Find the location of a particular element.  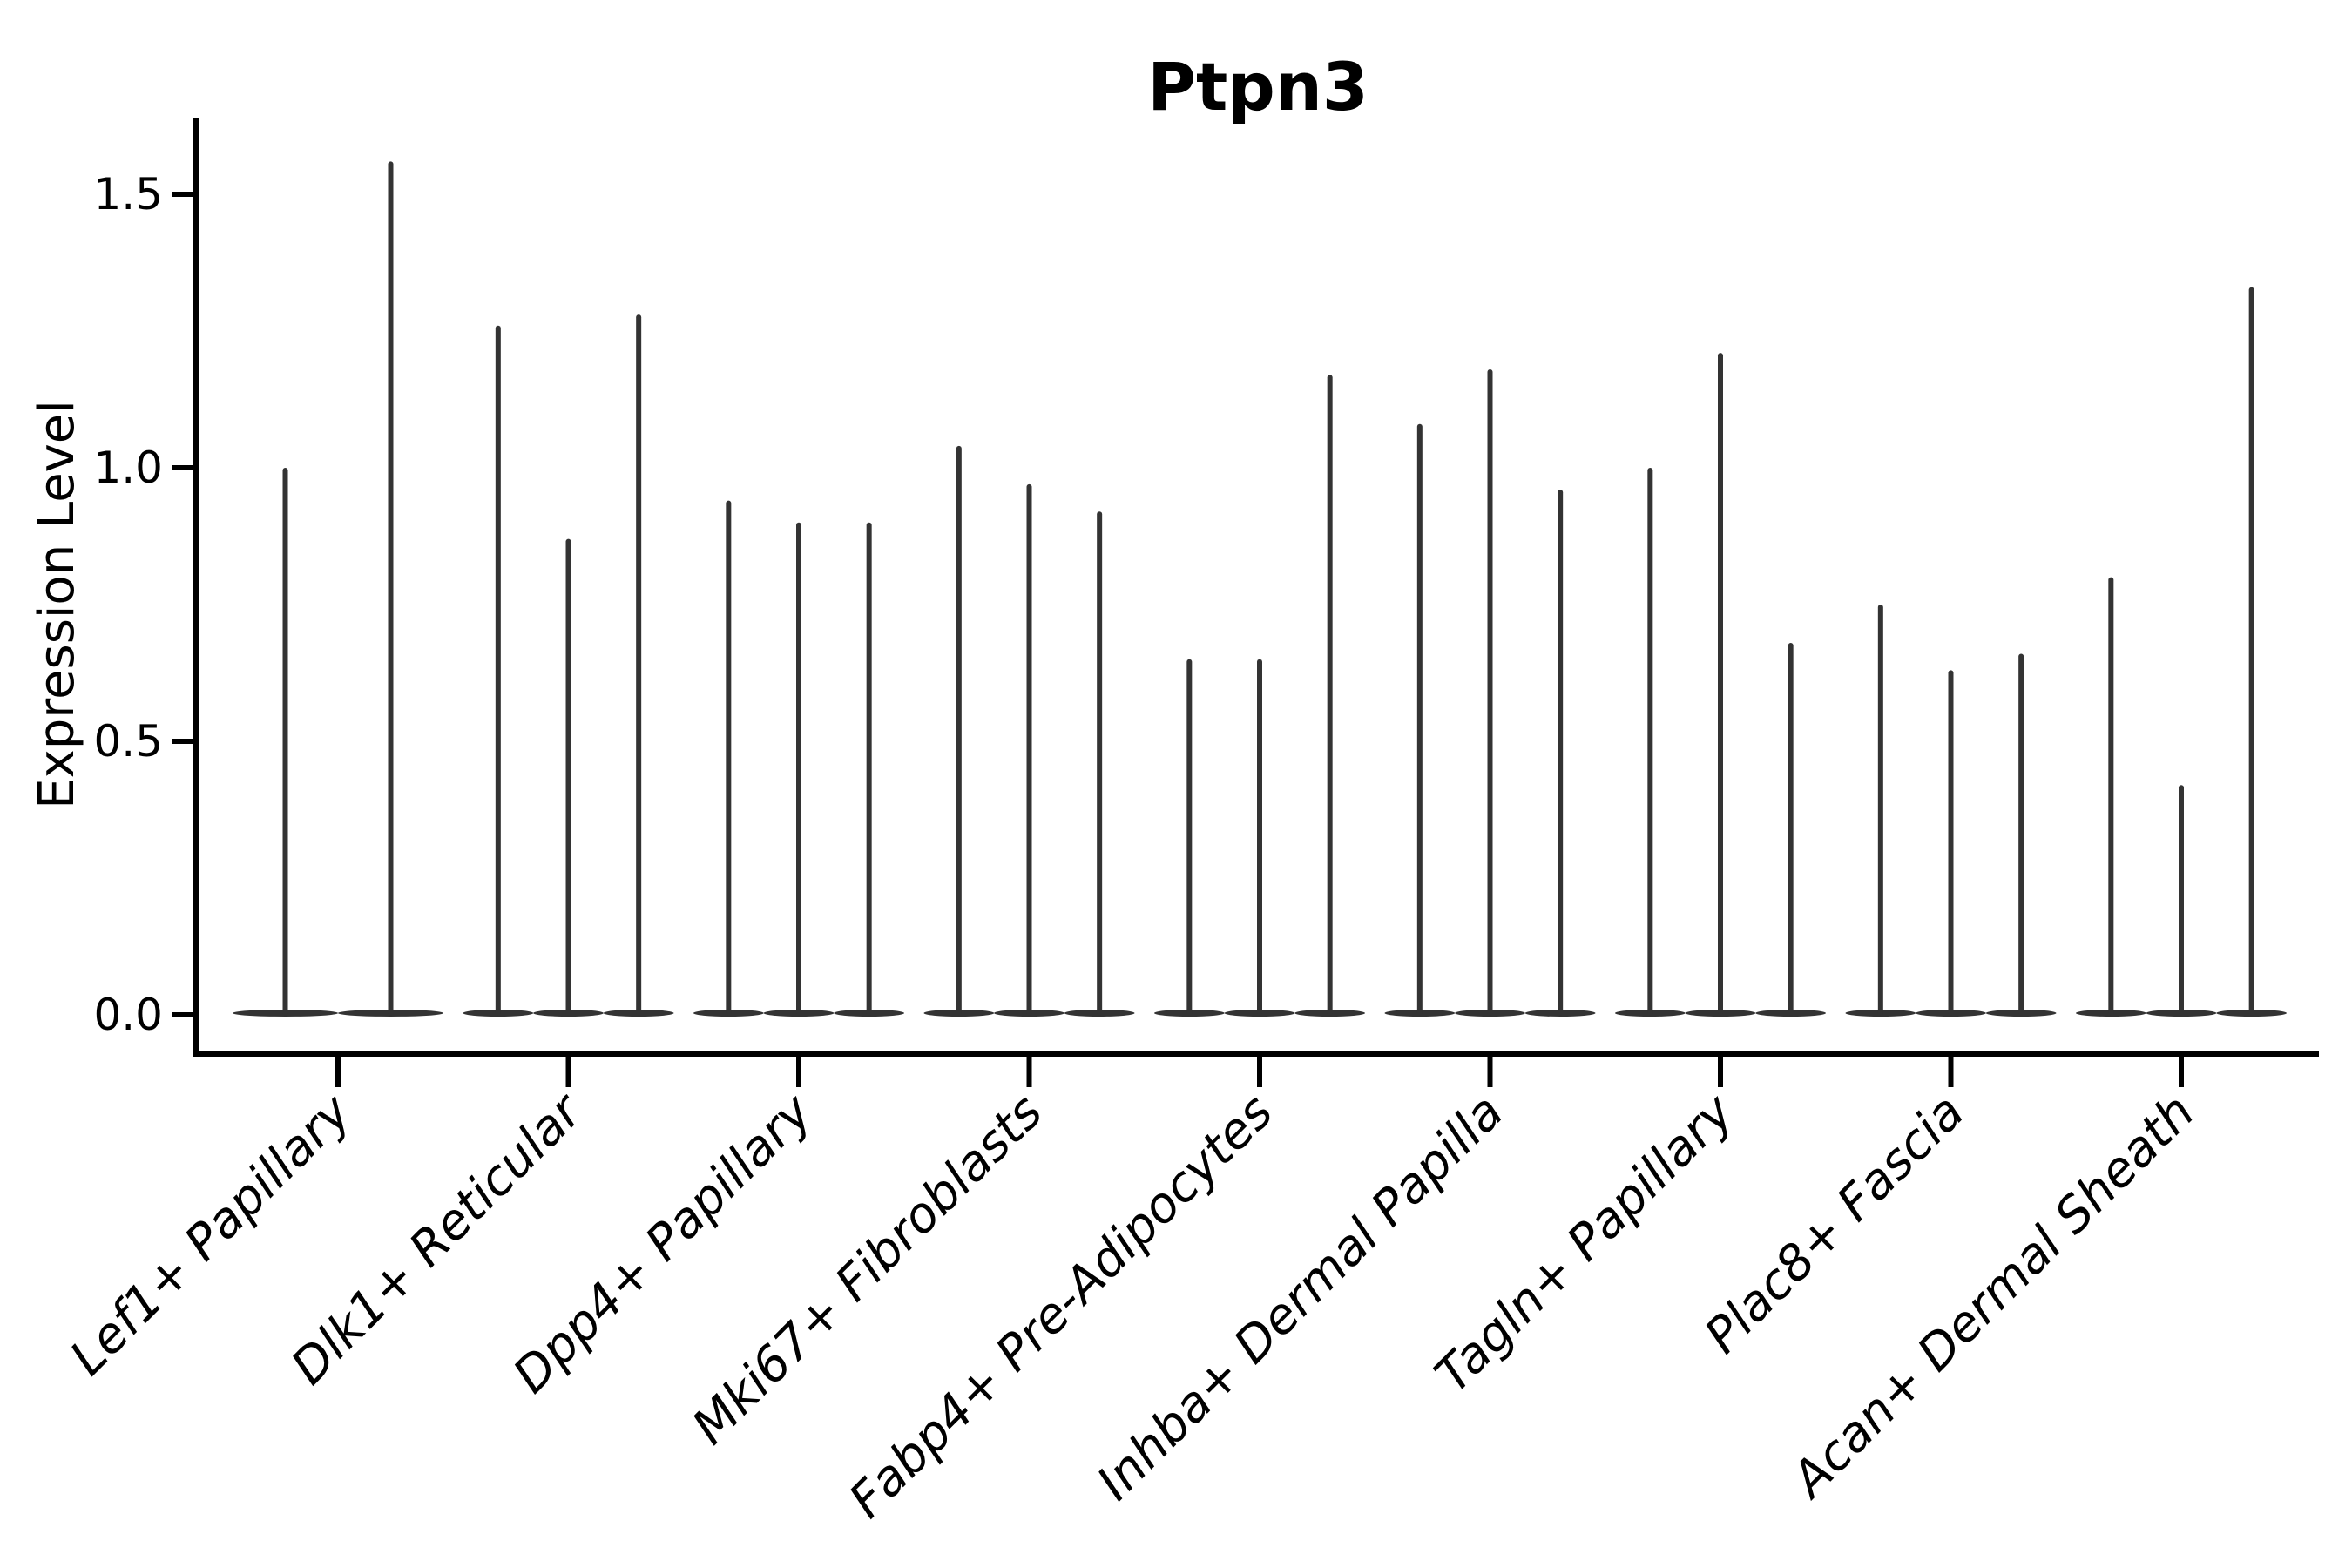

y-tick-label: 1.0 is located at coordinates (128, 468).